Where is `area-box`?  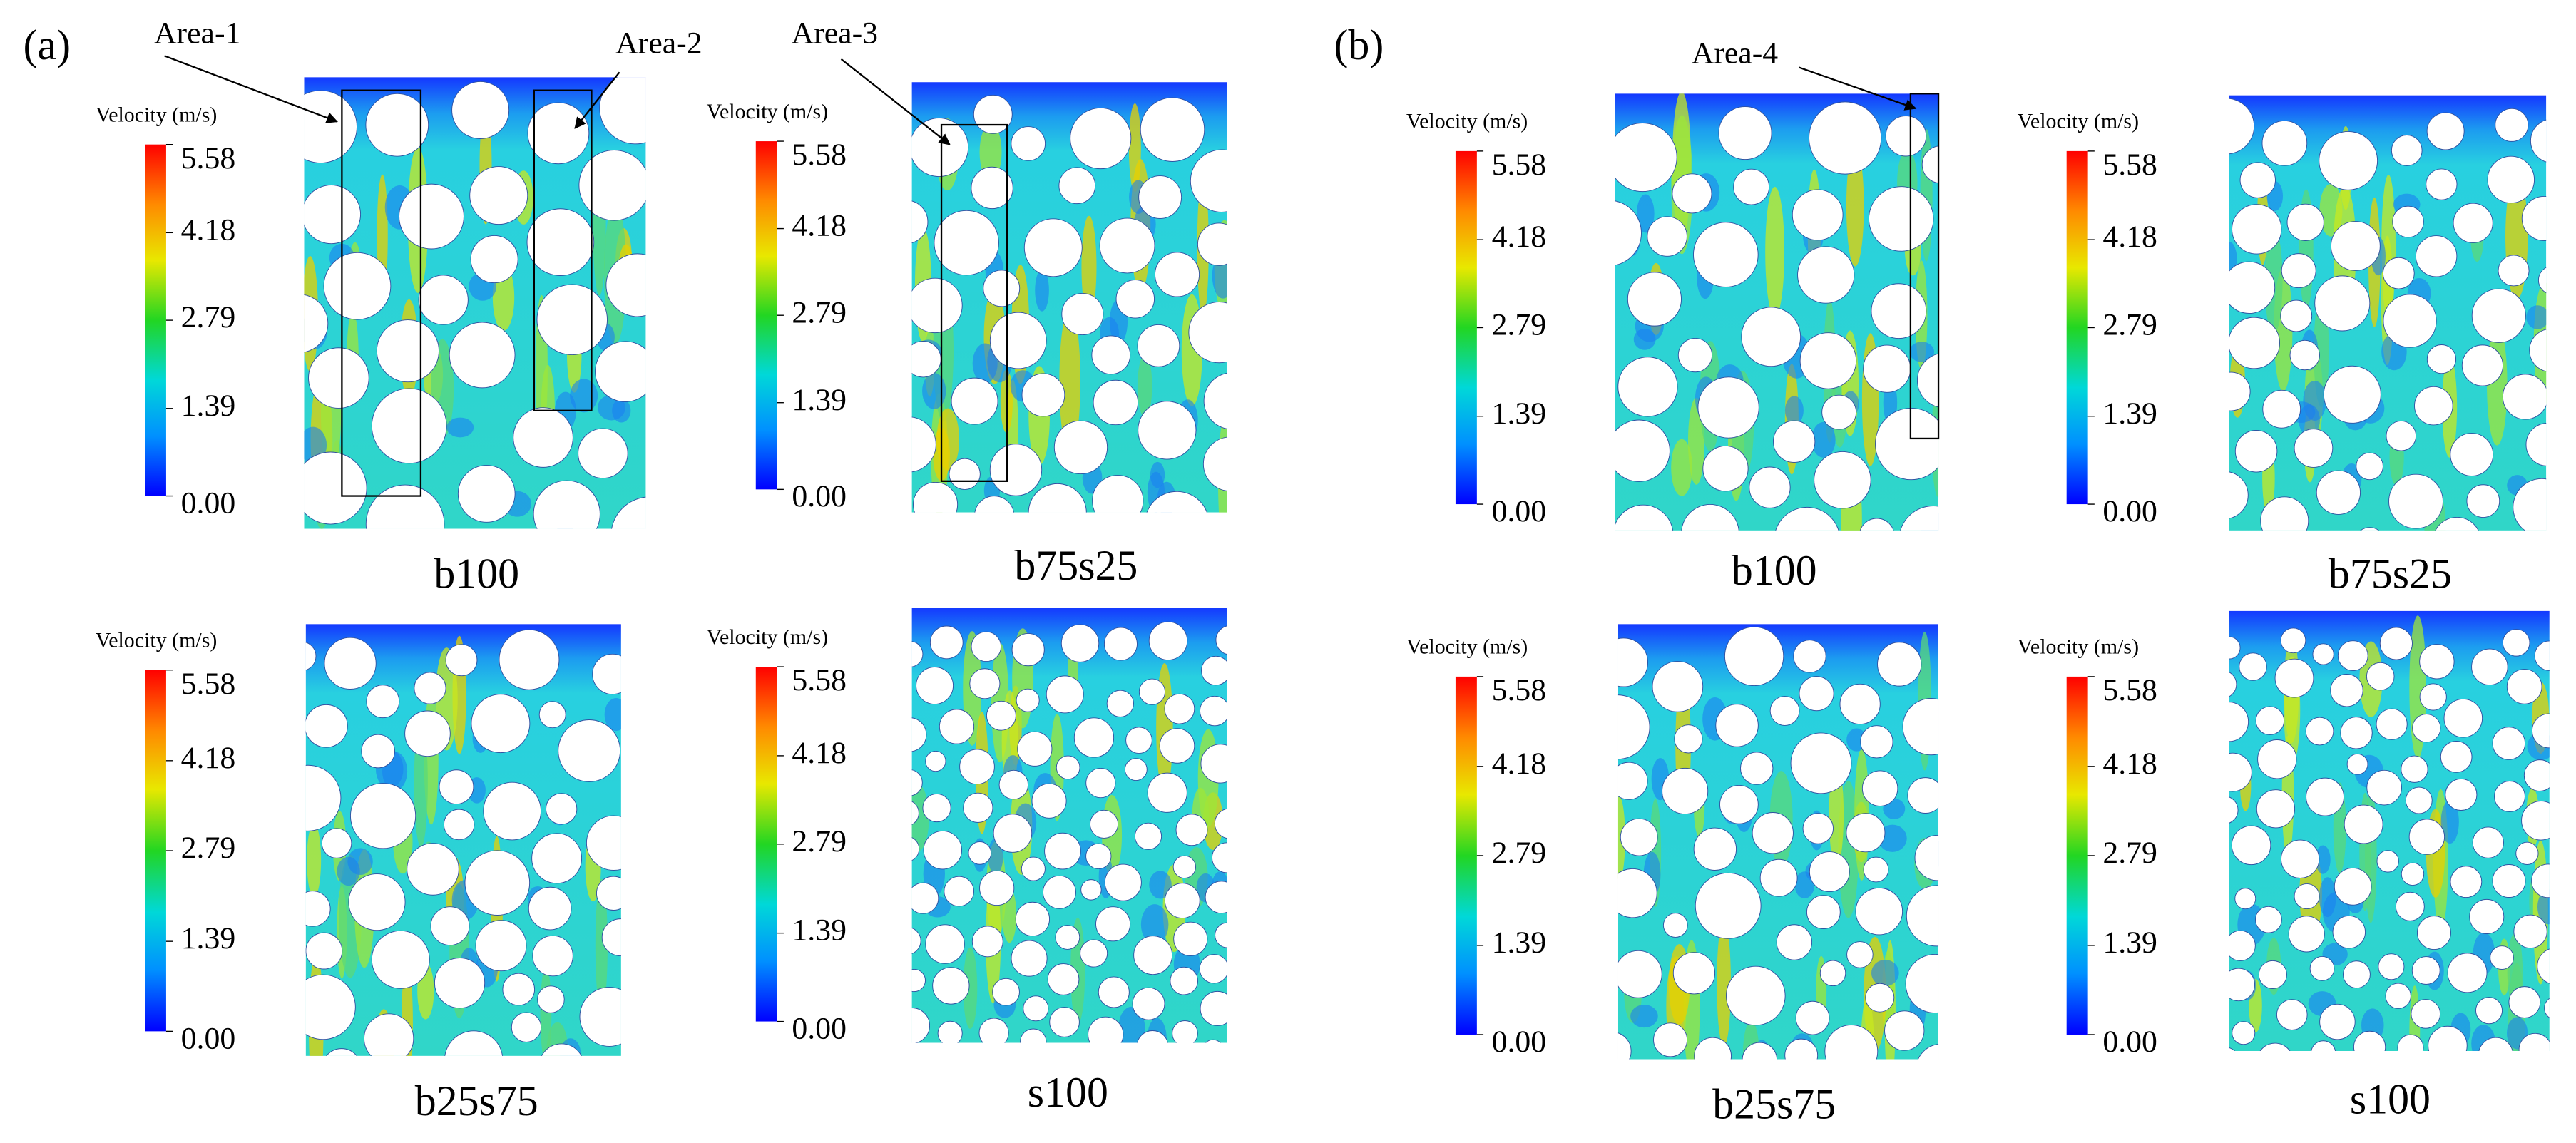
area-box is located at coordinates (1925, 266).